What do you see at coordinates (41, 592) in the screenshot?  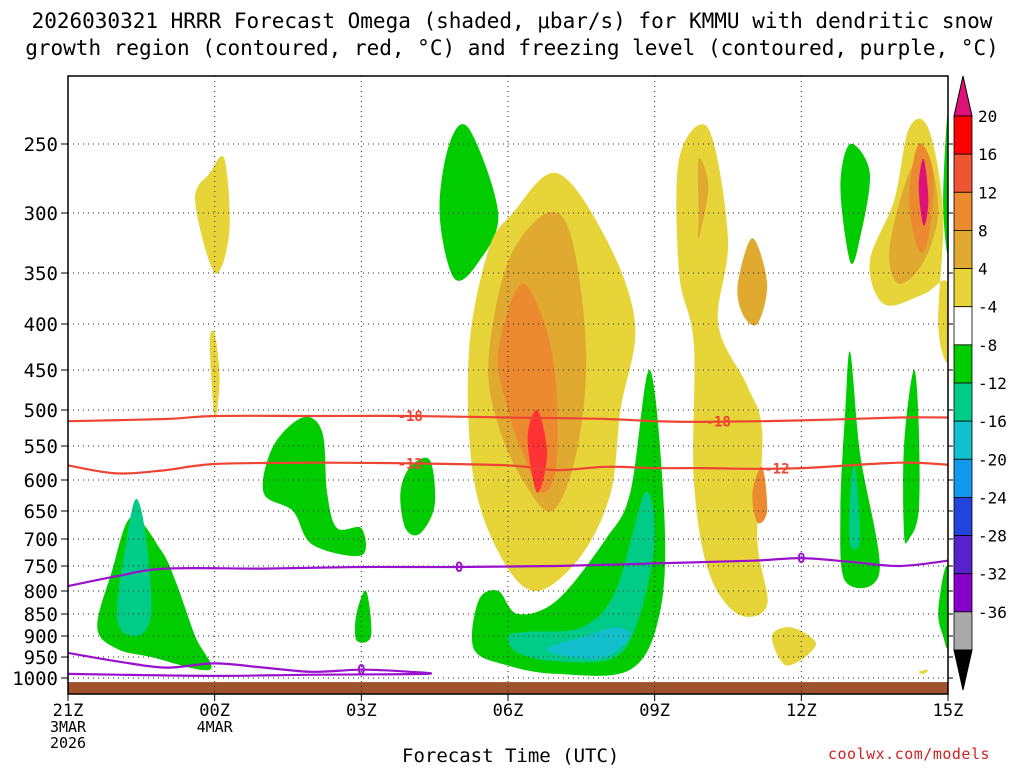 I see `y-tick-label-800: 800` at bounding box center [41, 592].